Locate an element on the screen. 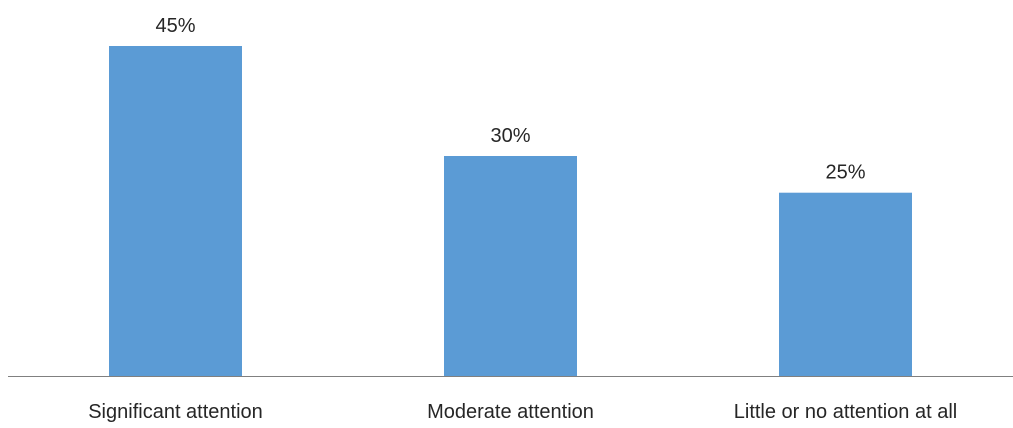 This screenshot has width=1013, height=428. x-tick-label-1: Significant attention is located at coordinates (175, 412).